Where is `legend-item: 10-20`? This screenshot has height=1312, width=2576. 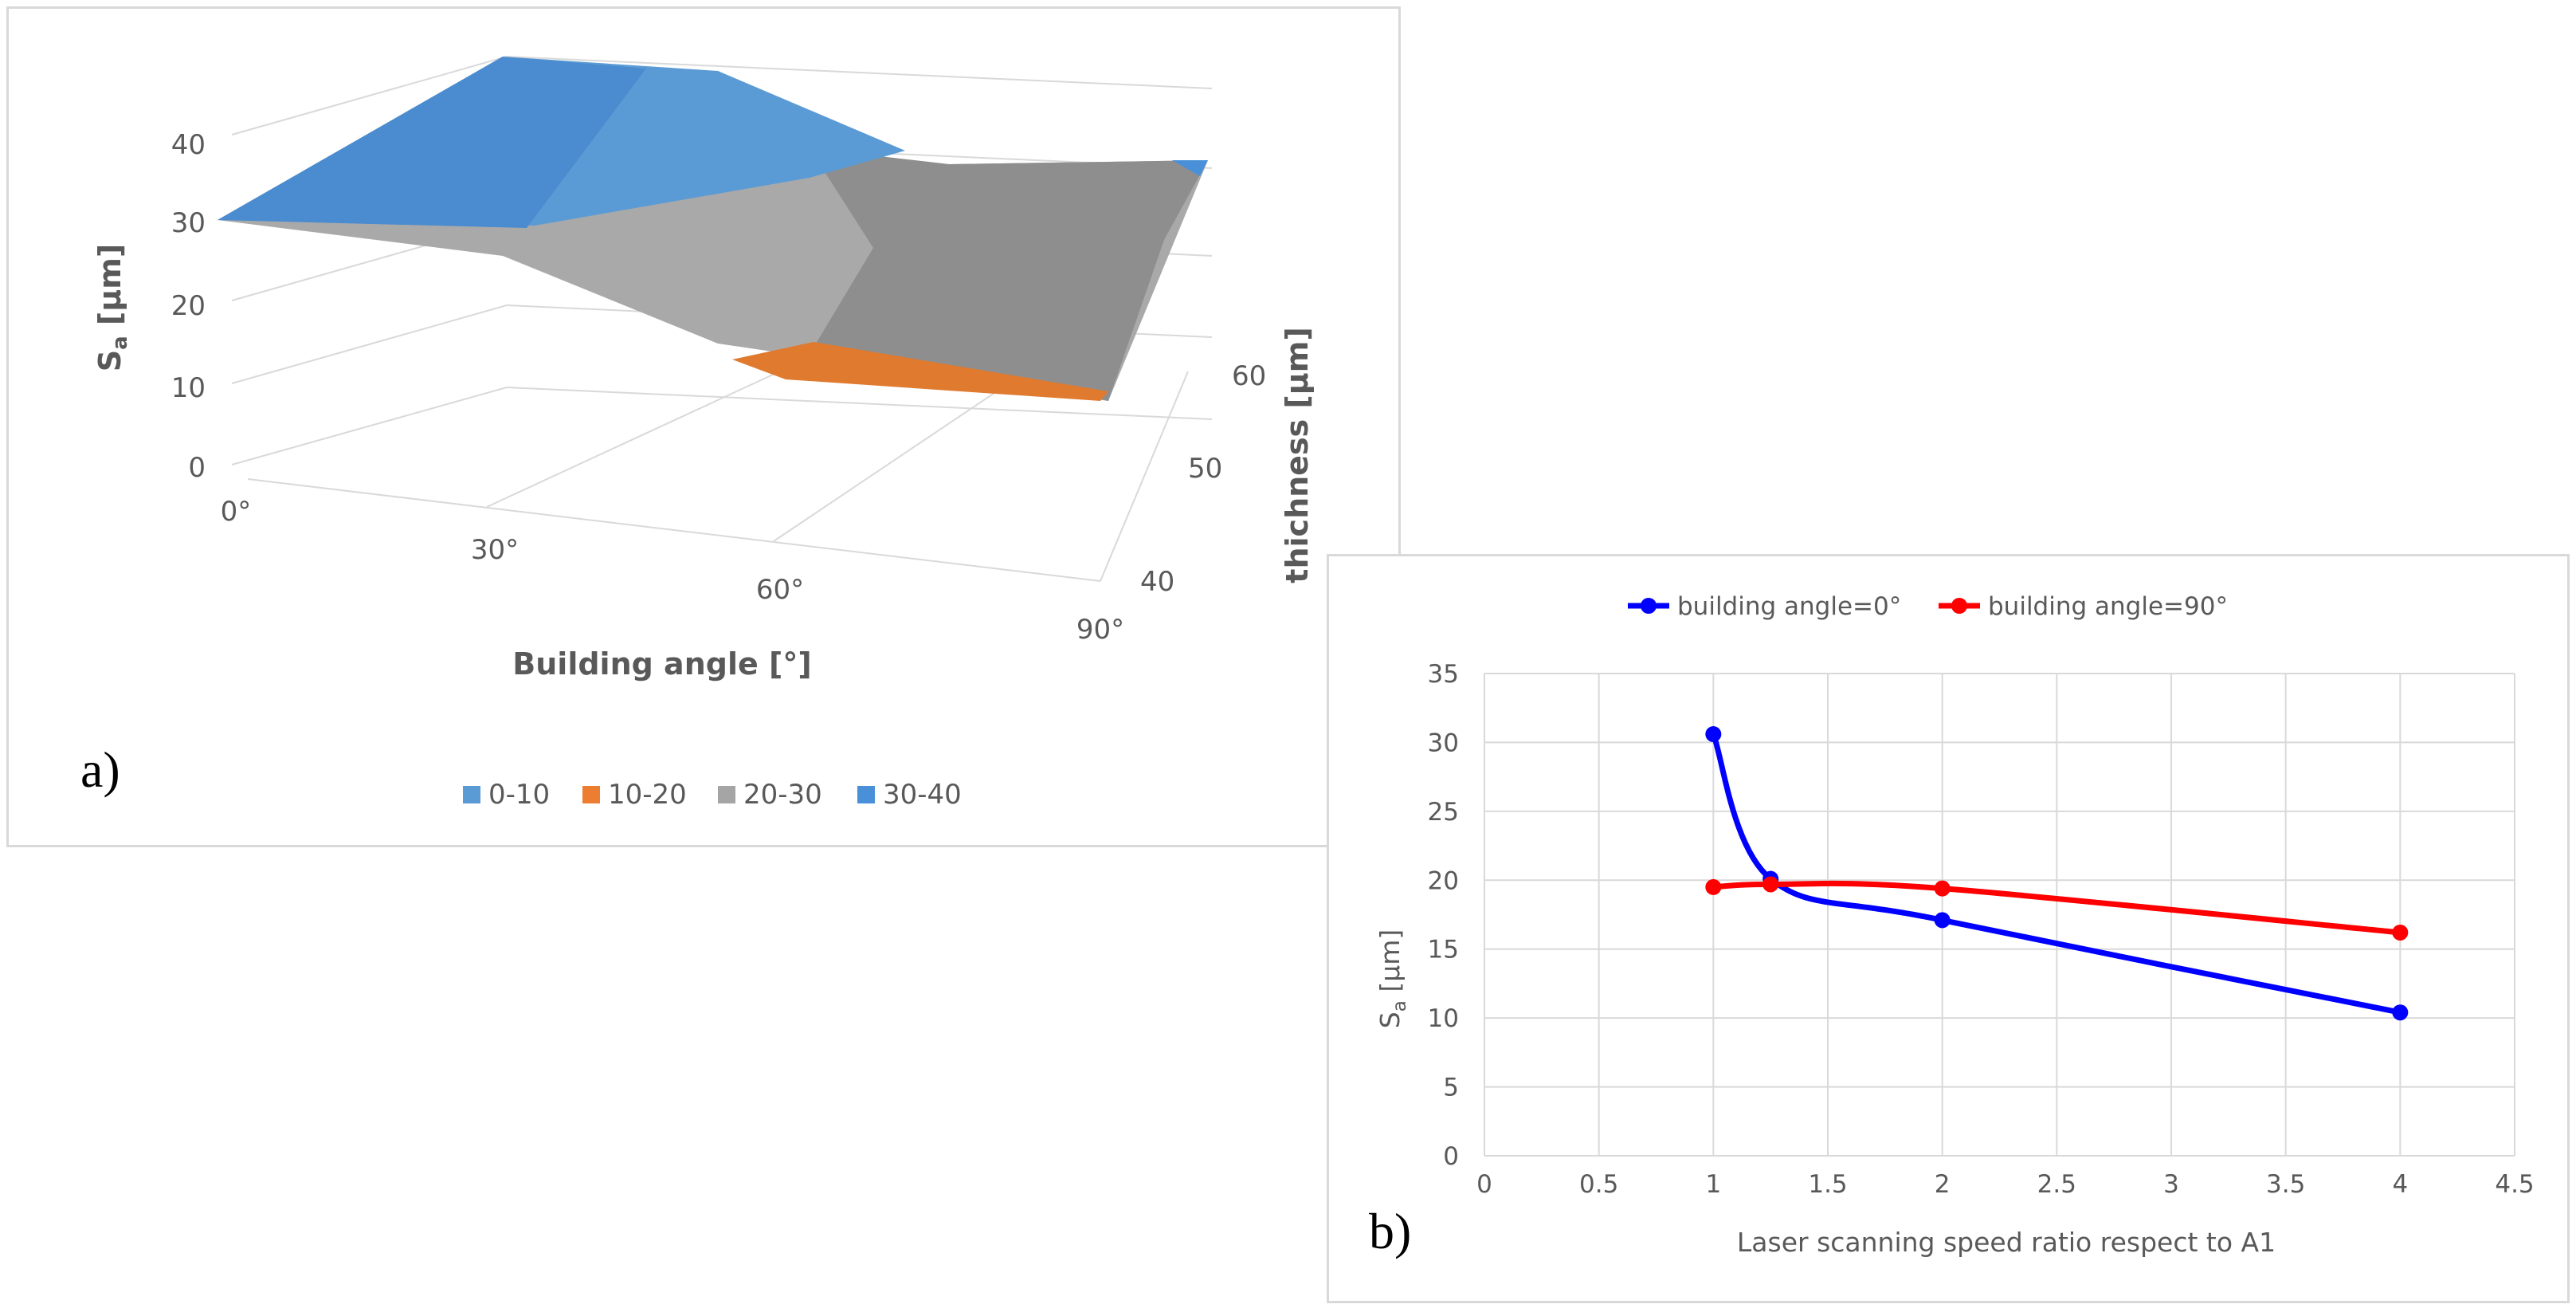 legend-item: 10-20 is located at coordinates (634, 795).